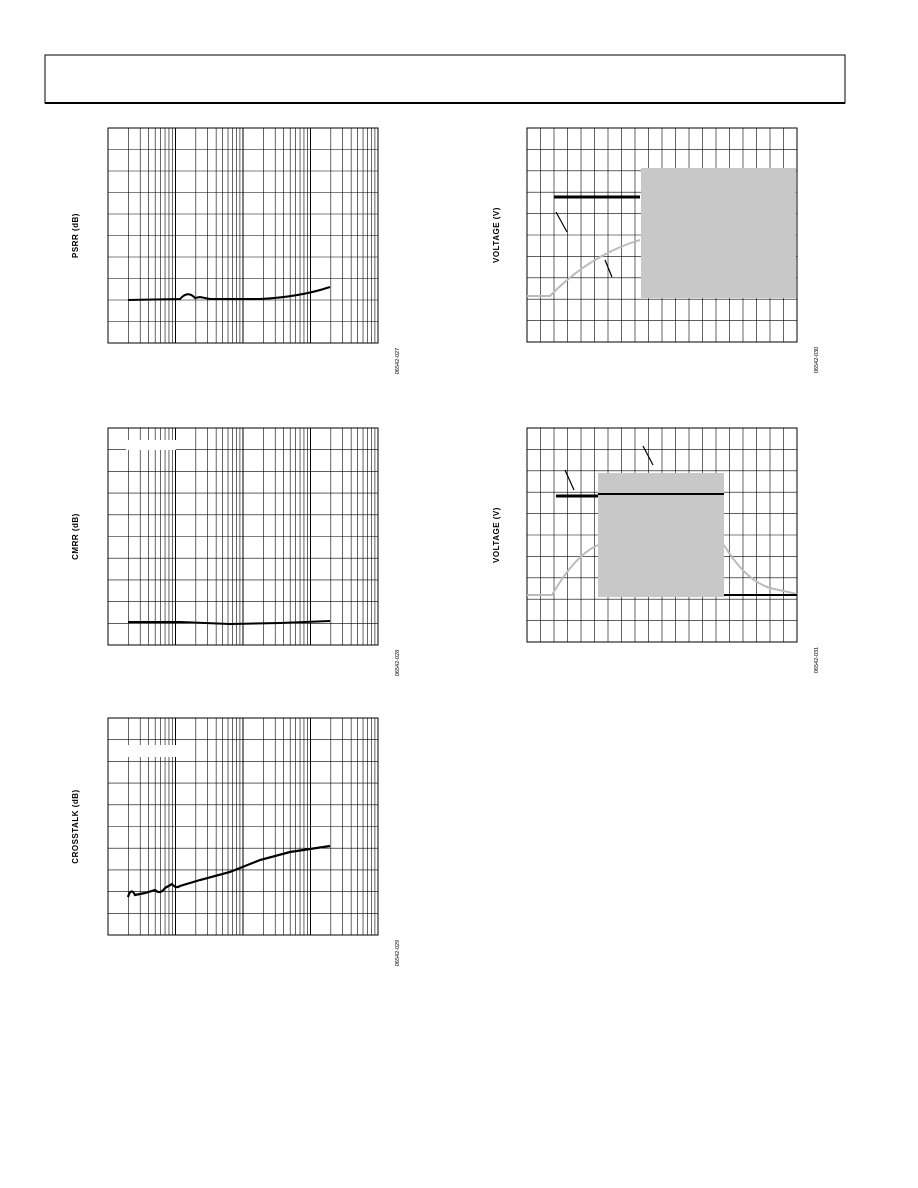 The height and width of the screenshot is (1188, 918). I want to click on figure: CMRR (dB) 06542-028, so click(236, 551).